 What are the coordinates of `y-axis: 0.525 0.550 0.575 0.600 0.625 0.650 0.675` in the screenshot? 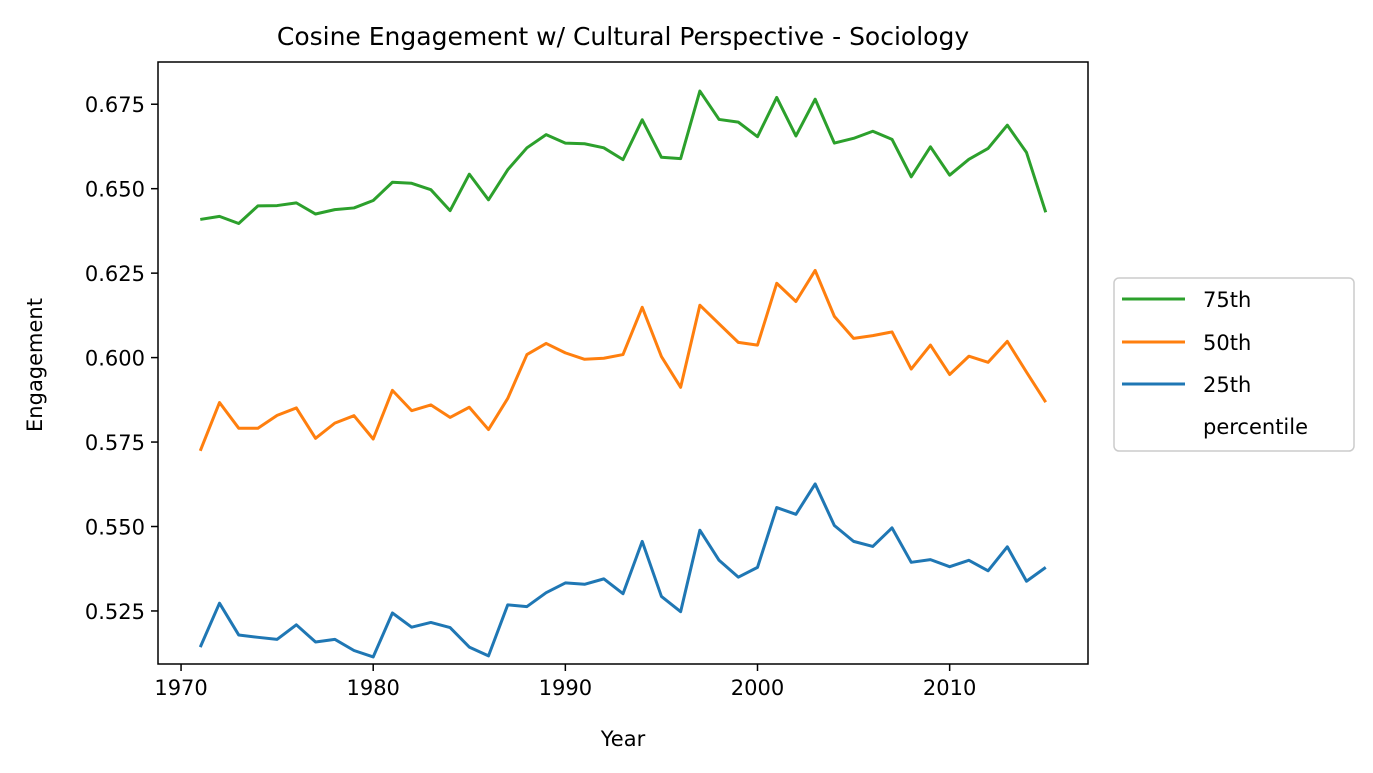 It's located at (121, 358).